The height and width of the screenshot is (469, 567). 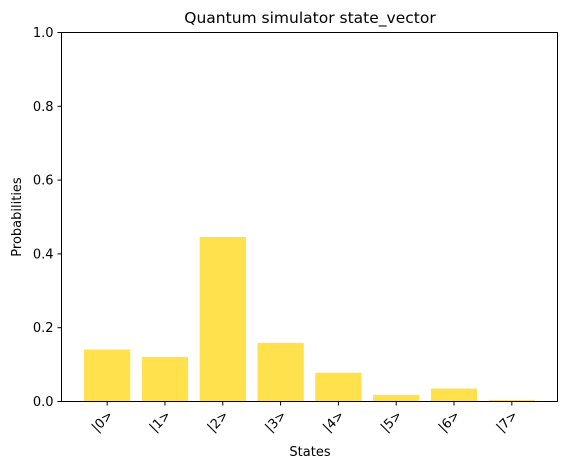 I want to click on y-axis: 0.0 0.2 0.4 0.6 0.8 1.0, so click(x=47, y=218).